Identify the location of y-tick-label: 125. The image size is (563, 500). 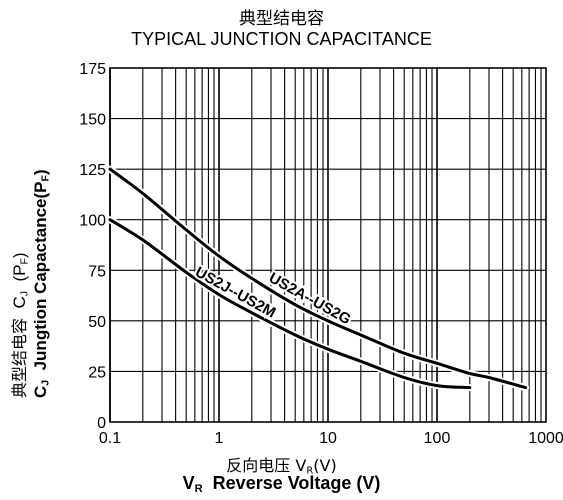
(92, 170).